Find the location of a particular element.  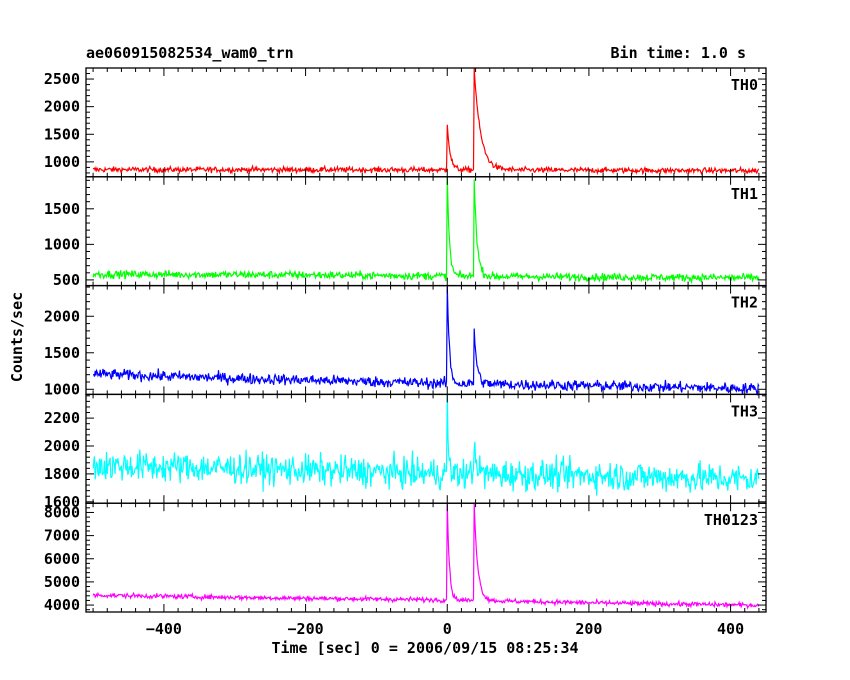

plot-title: ae060915082534_wam0_trn is located at coordinates (190, 53).